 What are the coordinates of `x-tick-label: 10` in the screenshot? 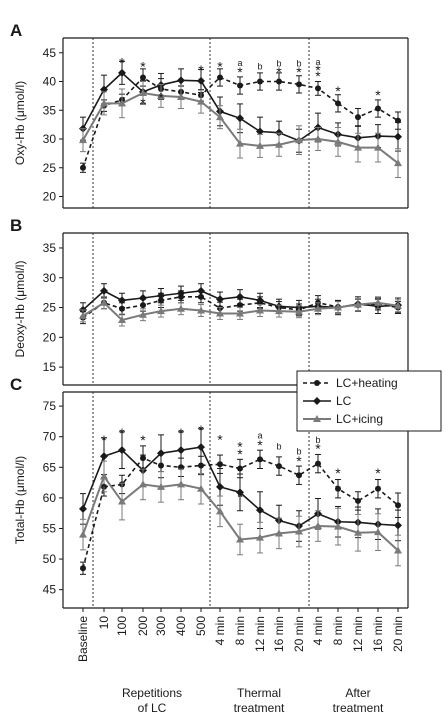 It's located at (104, 623).